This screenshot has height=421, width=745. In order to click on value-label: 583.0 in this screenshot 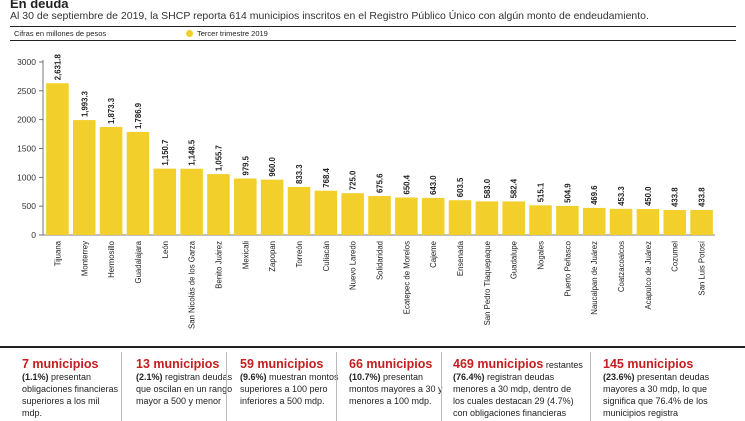, I will do `click(487, 188)`.